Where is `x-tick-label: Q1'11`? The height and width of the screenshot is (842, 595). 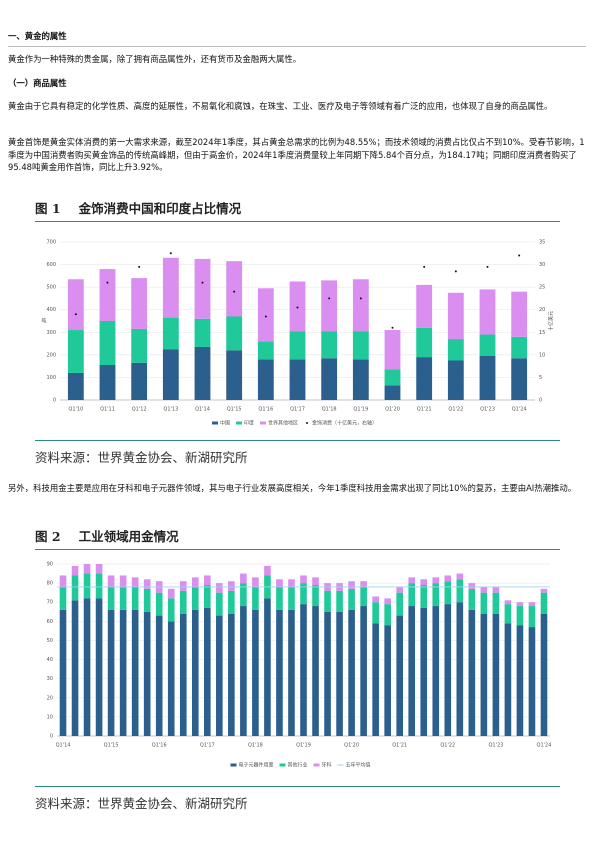 x-tick-label: Q1'11 is located at coordinates (107, 410).